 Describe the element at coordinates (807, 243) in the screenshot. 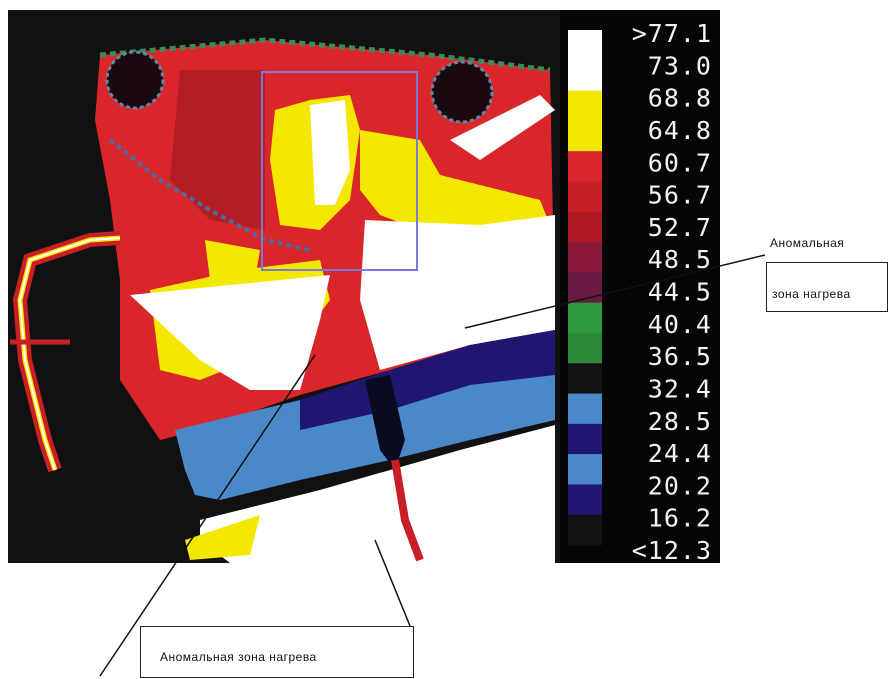

I see `callout-right-line1: Аномальная` at that location.